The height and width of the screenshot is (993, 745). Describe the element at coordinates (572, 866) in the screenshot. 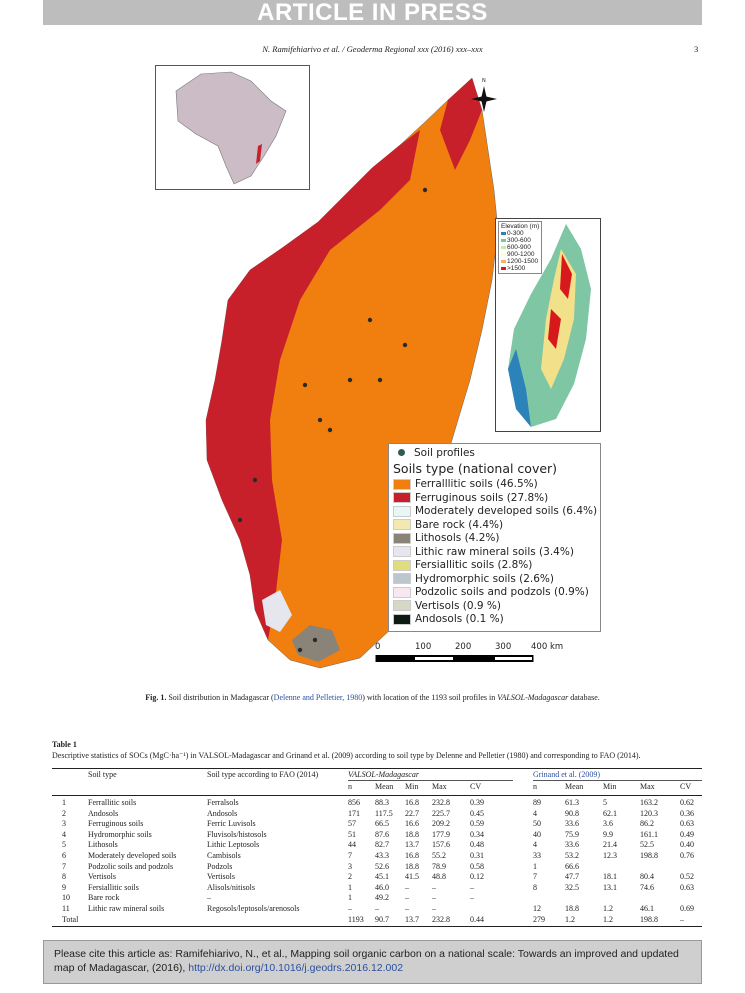

I see `table-cell: 66.6` at that location.